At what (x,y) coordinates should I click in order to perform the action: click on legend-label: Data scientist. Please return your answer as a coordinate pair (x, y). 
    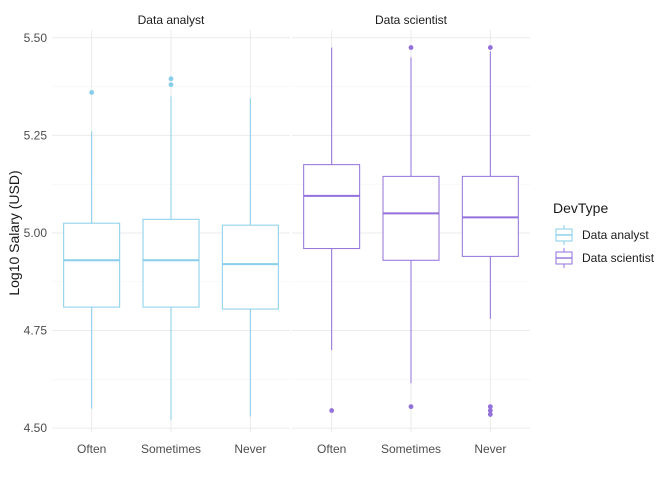
    Looking at the image, I should click on (618, 258).